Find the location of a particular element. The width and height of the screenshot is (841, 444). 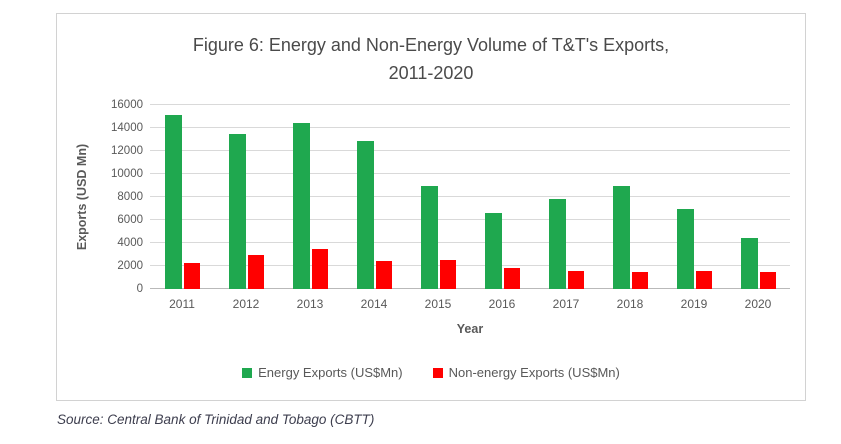

legend-item-energy: Energy Exports (US$Mn) is located at coordinates (322, 372).